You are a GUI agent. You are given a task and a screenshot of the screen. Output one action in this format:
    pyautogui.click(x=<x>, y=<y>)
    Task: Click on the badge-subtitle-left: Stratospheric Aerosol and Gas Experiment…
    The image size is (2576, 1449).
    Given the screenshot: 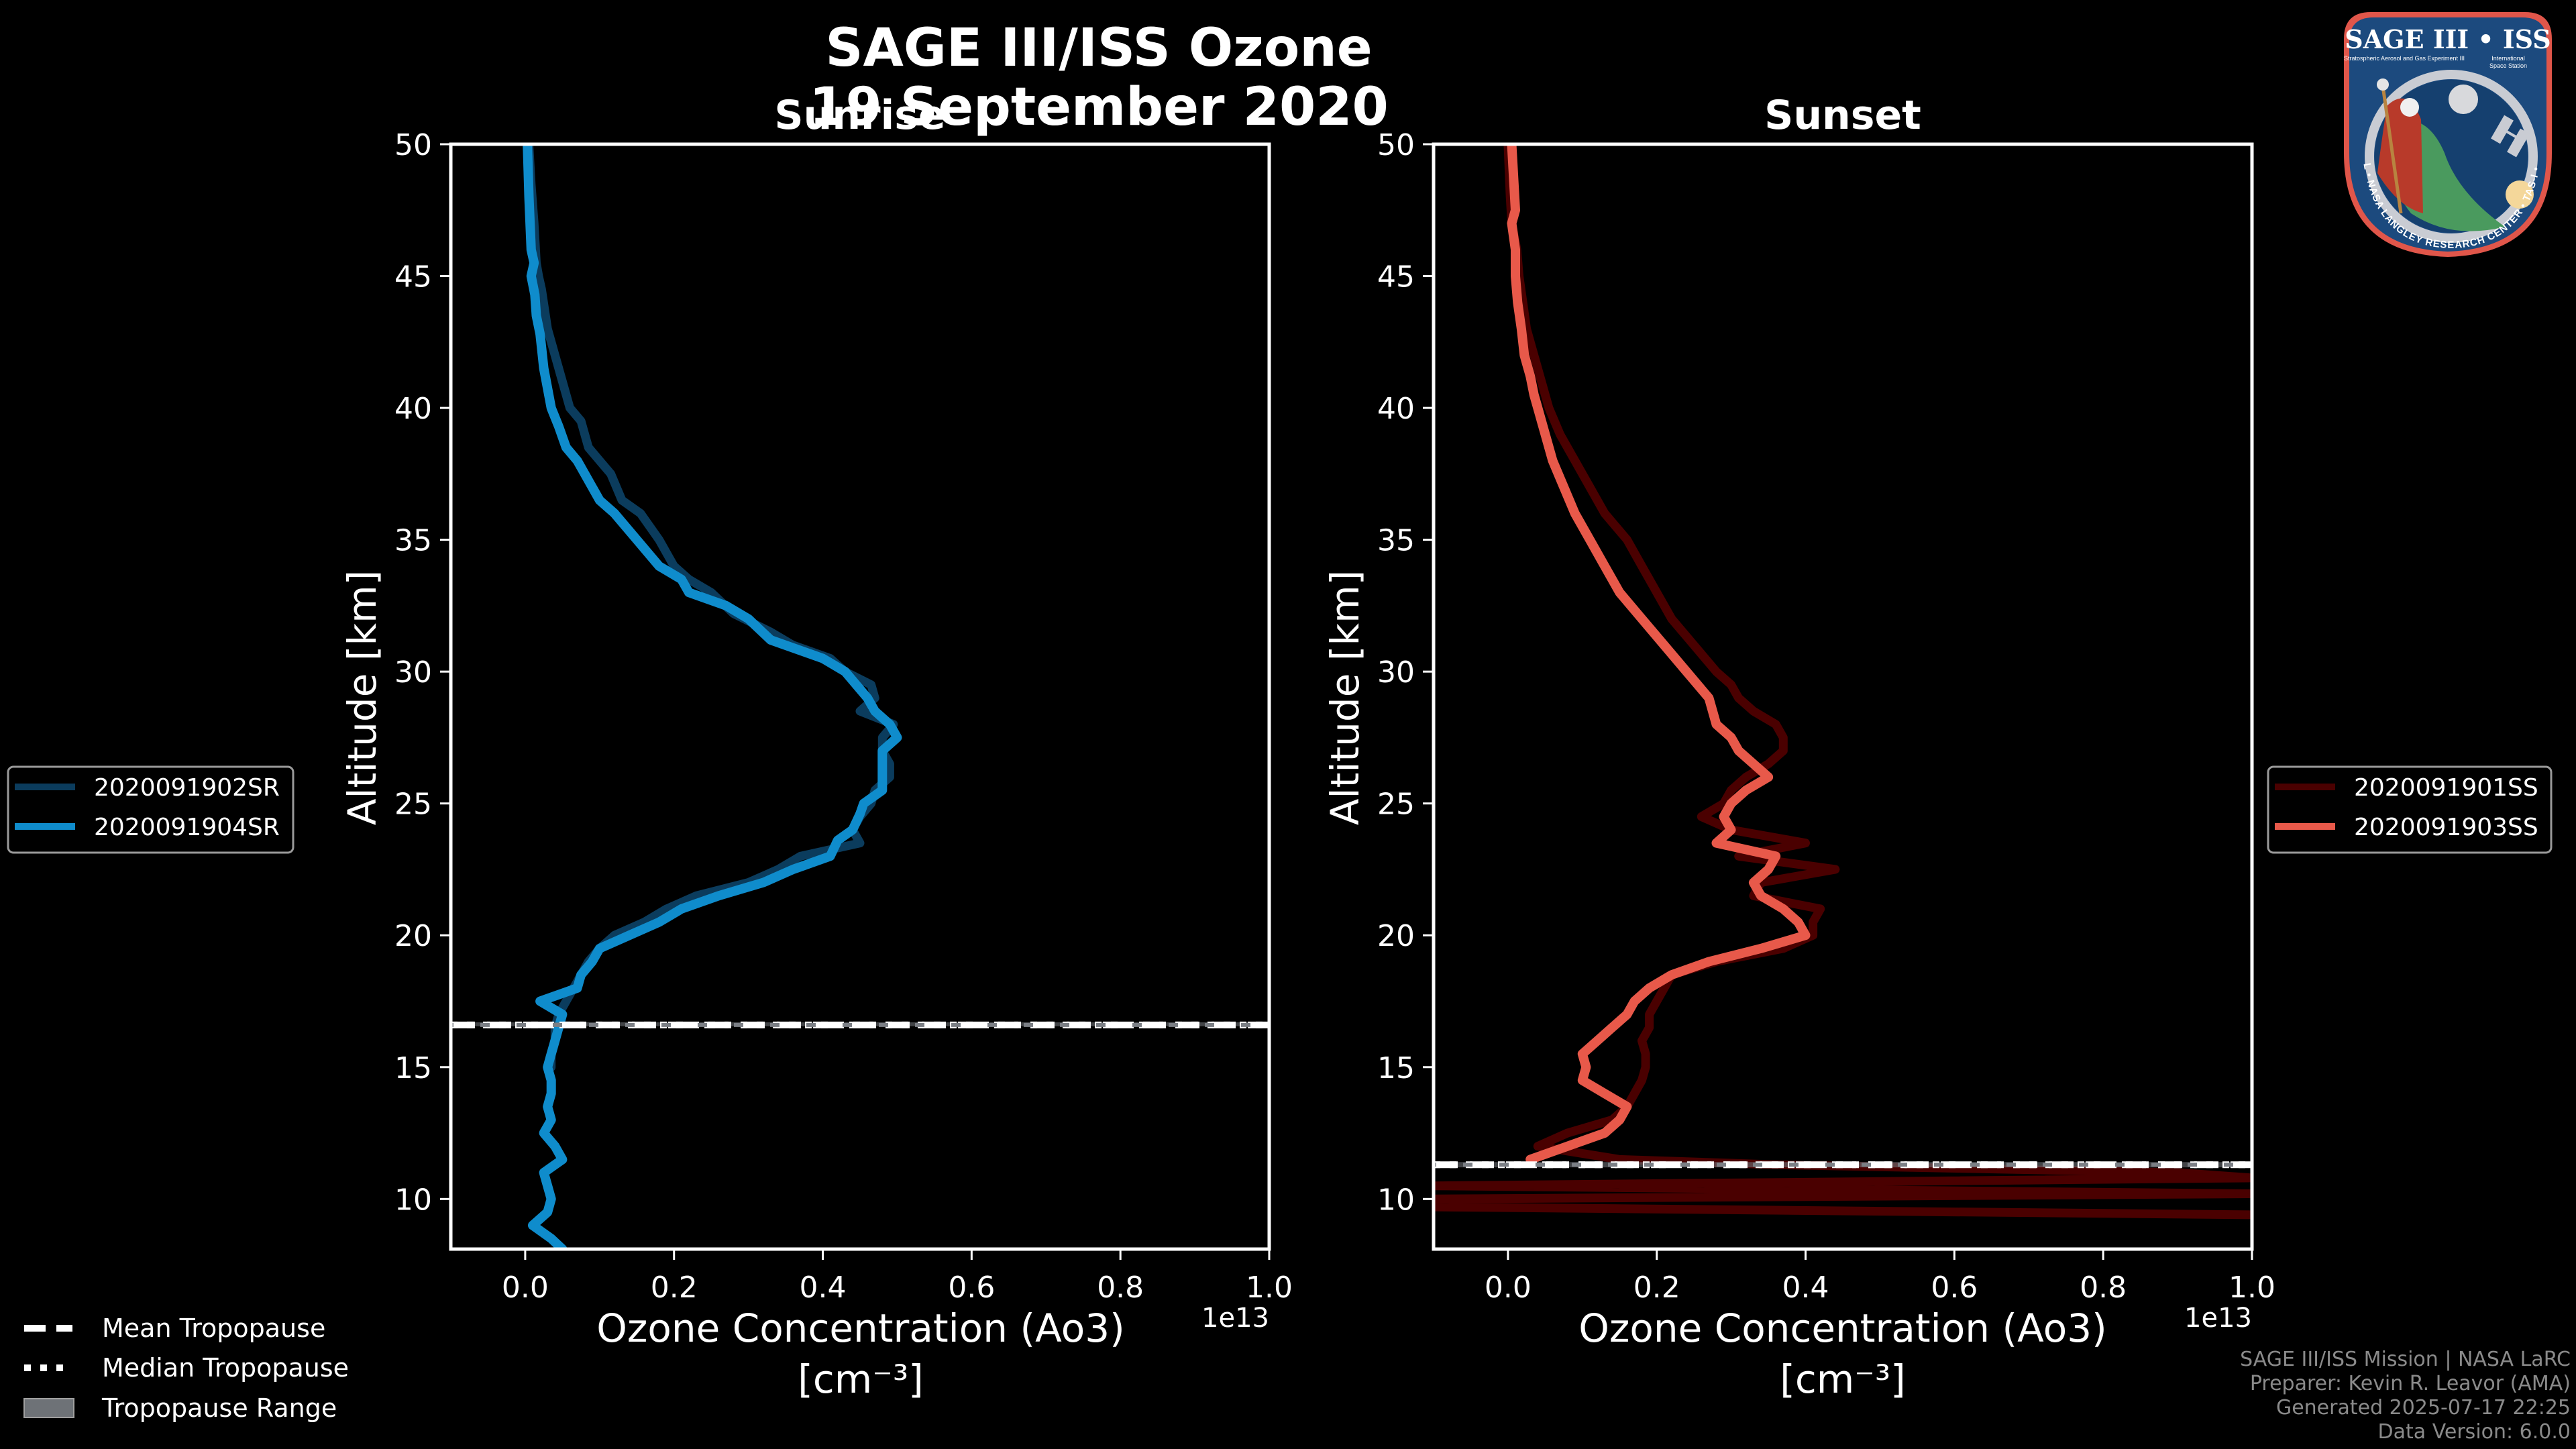 What is the action you would take?
    pyautogui.click(x=2404, y=58)
    